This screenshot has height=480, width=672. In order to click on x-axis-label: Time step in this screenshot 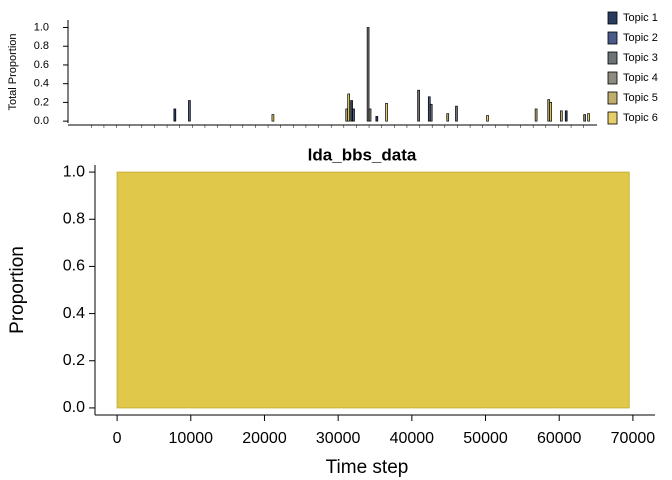, I will do `click(367, 467)`.